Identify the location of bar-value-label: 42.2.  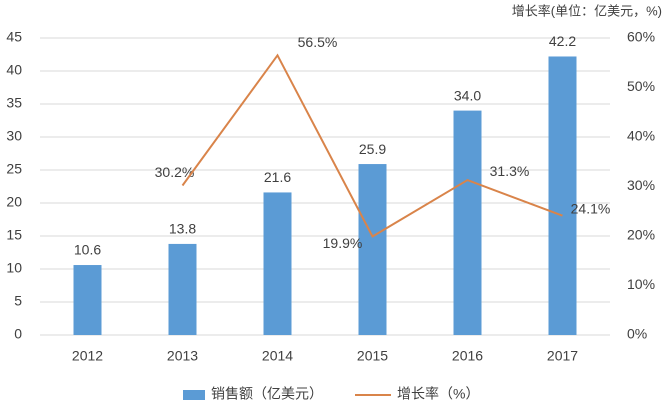
(562, 41).